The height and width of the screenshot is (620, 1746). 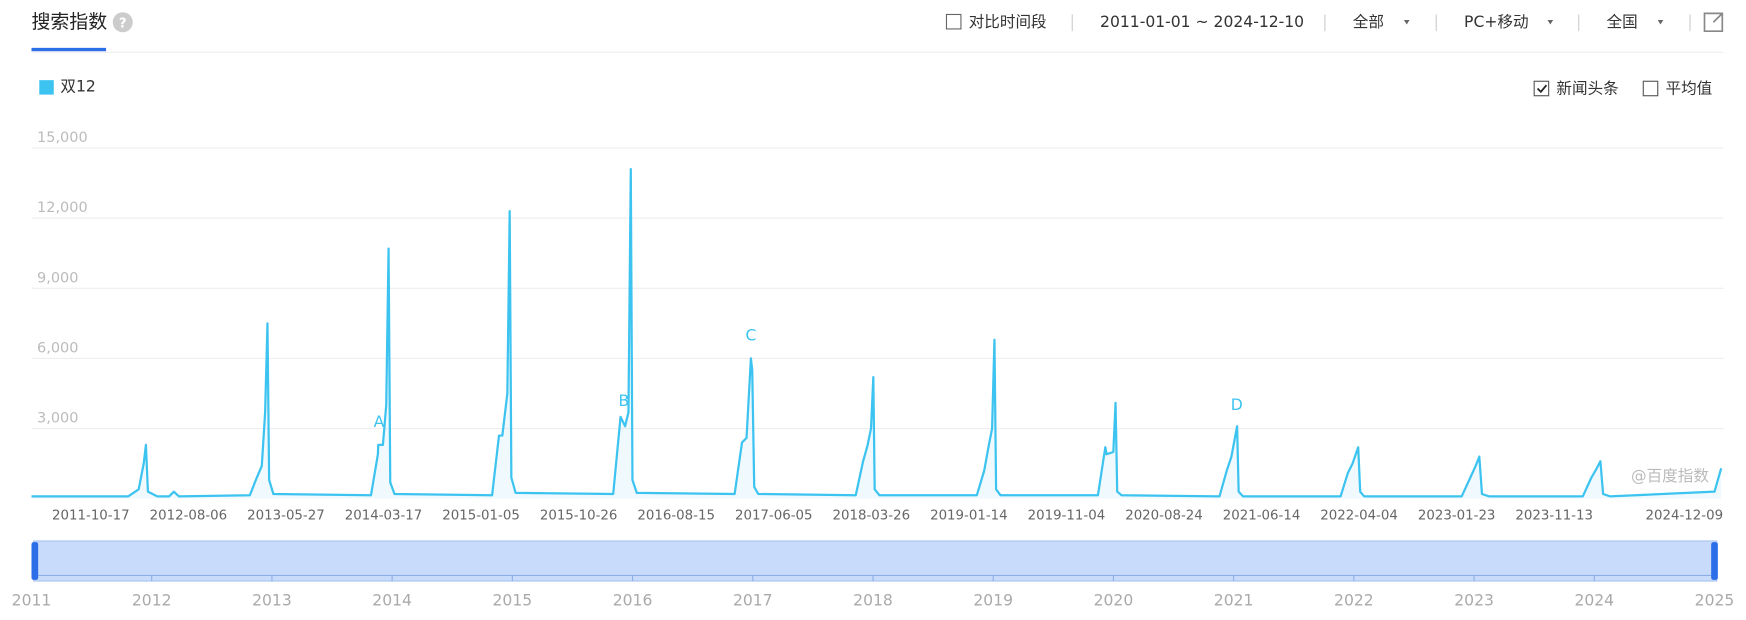 I want to click on news-marker: A, so click(x=379, y=422).